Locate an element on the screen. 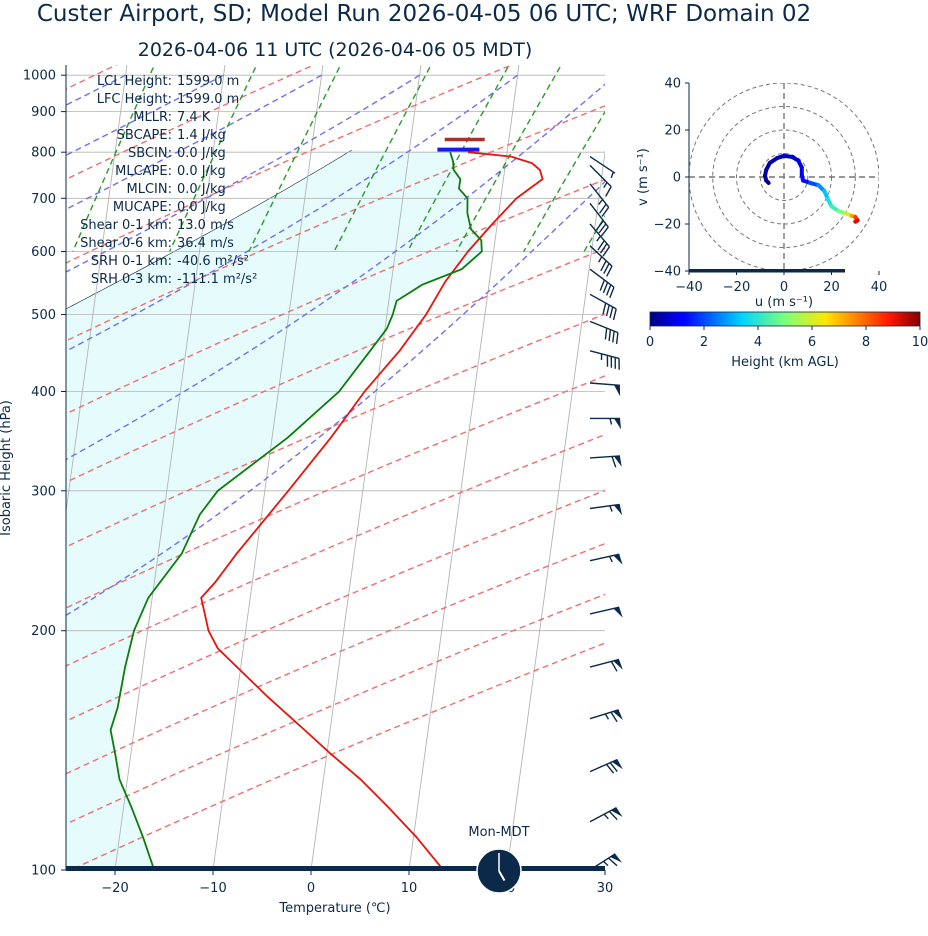 Image resolution: width=928 pixels, height=936 pixels. height-colorbar: 0 2 4 6 8 10 Height (km AGL) is located at coordinates (787, 340).